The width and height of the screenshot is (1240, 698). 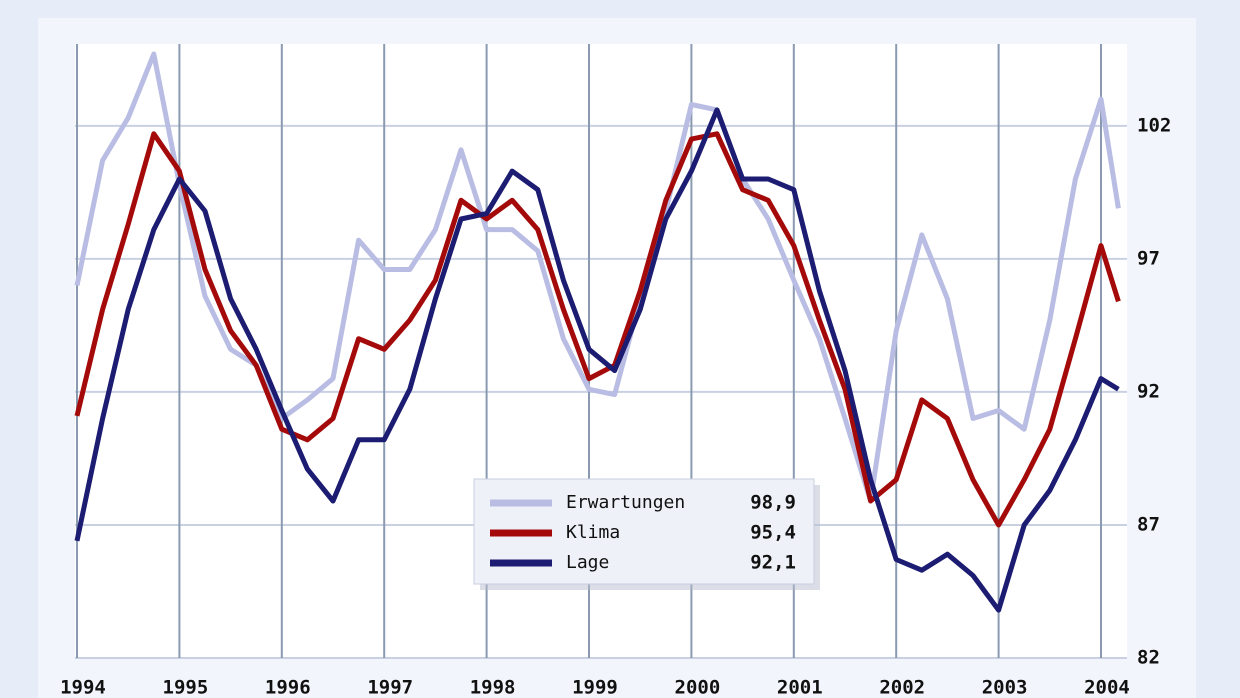 What do you see at coordinates (593, 532) in the screenshot?
I see `legend-label: Klima` at bounding box center [593, 532].